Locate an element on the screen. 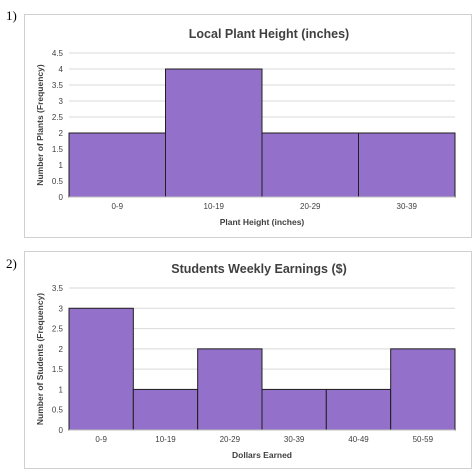  chart-title: Students Weekly Earnings ($) is located at coordinates (259, 269).